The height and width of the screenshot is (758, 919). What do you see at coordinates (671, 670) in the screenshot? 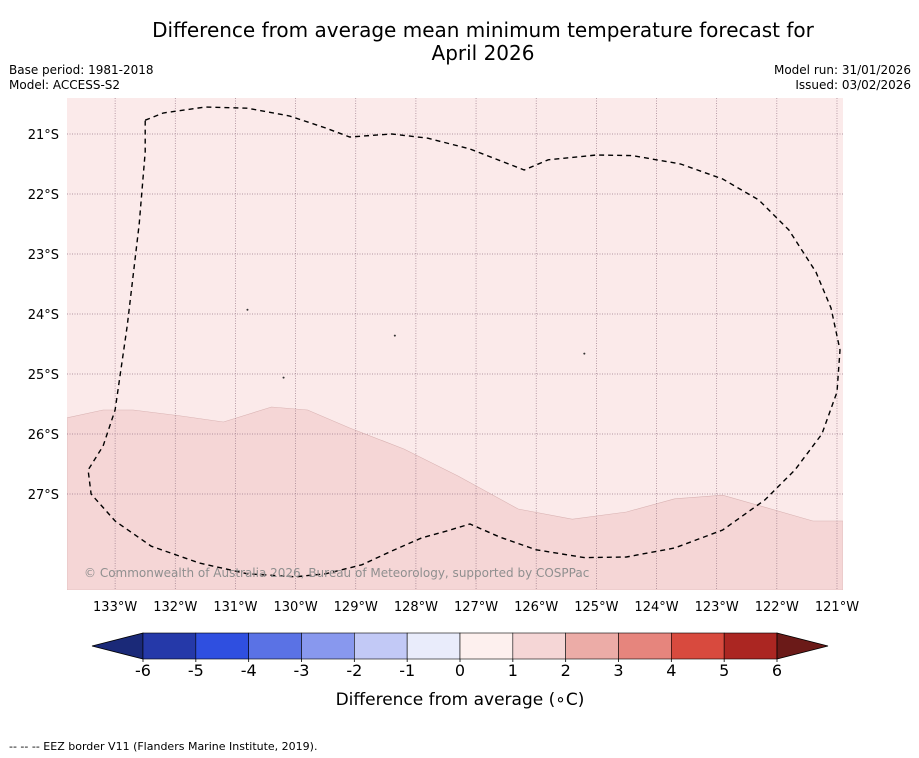
I see `colorbar-tick-label: 4` at bounding box center [671, 670].